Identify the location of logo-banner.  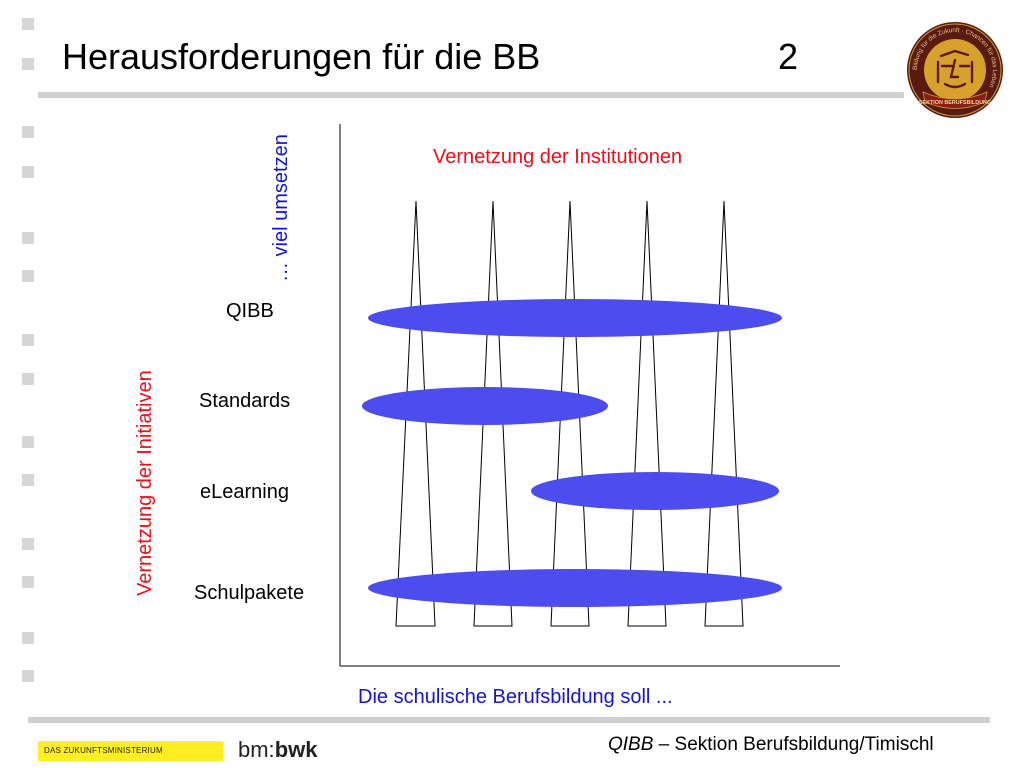
(955, 100).